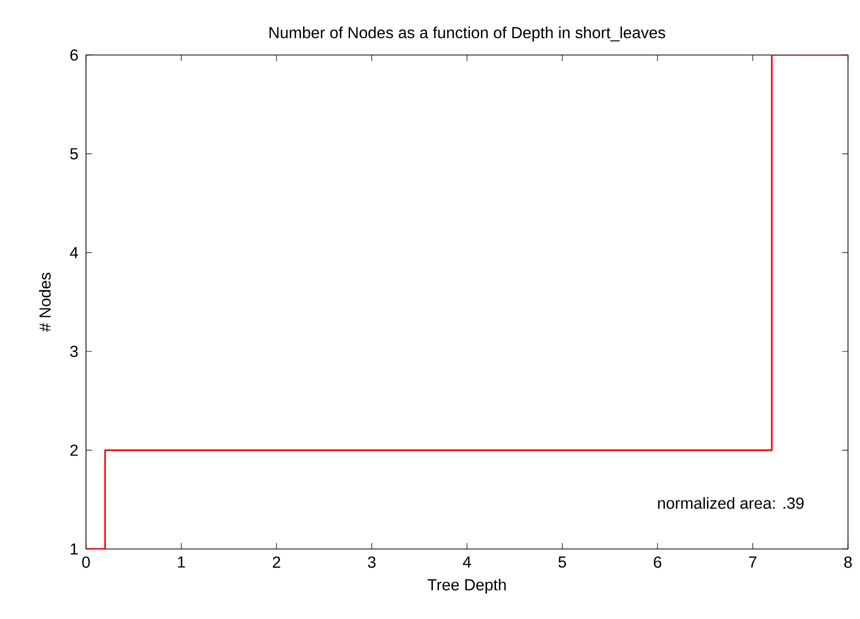 This screenshot has width=860, height=619. I want to click on x-tick-label: 3, so click(372, 562).